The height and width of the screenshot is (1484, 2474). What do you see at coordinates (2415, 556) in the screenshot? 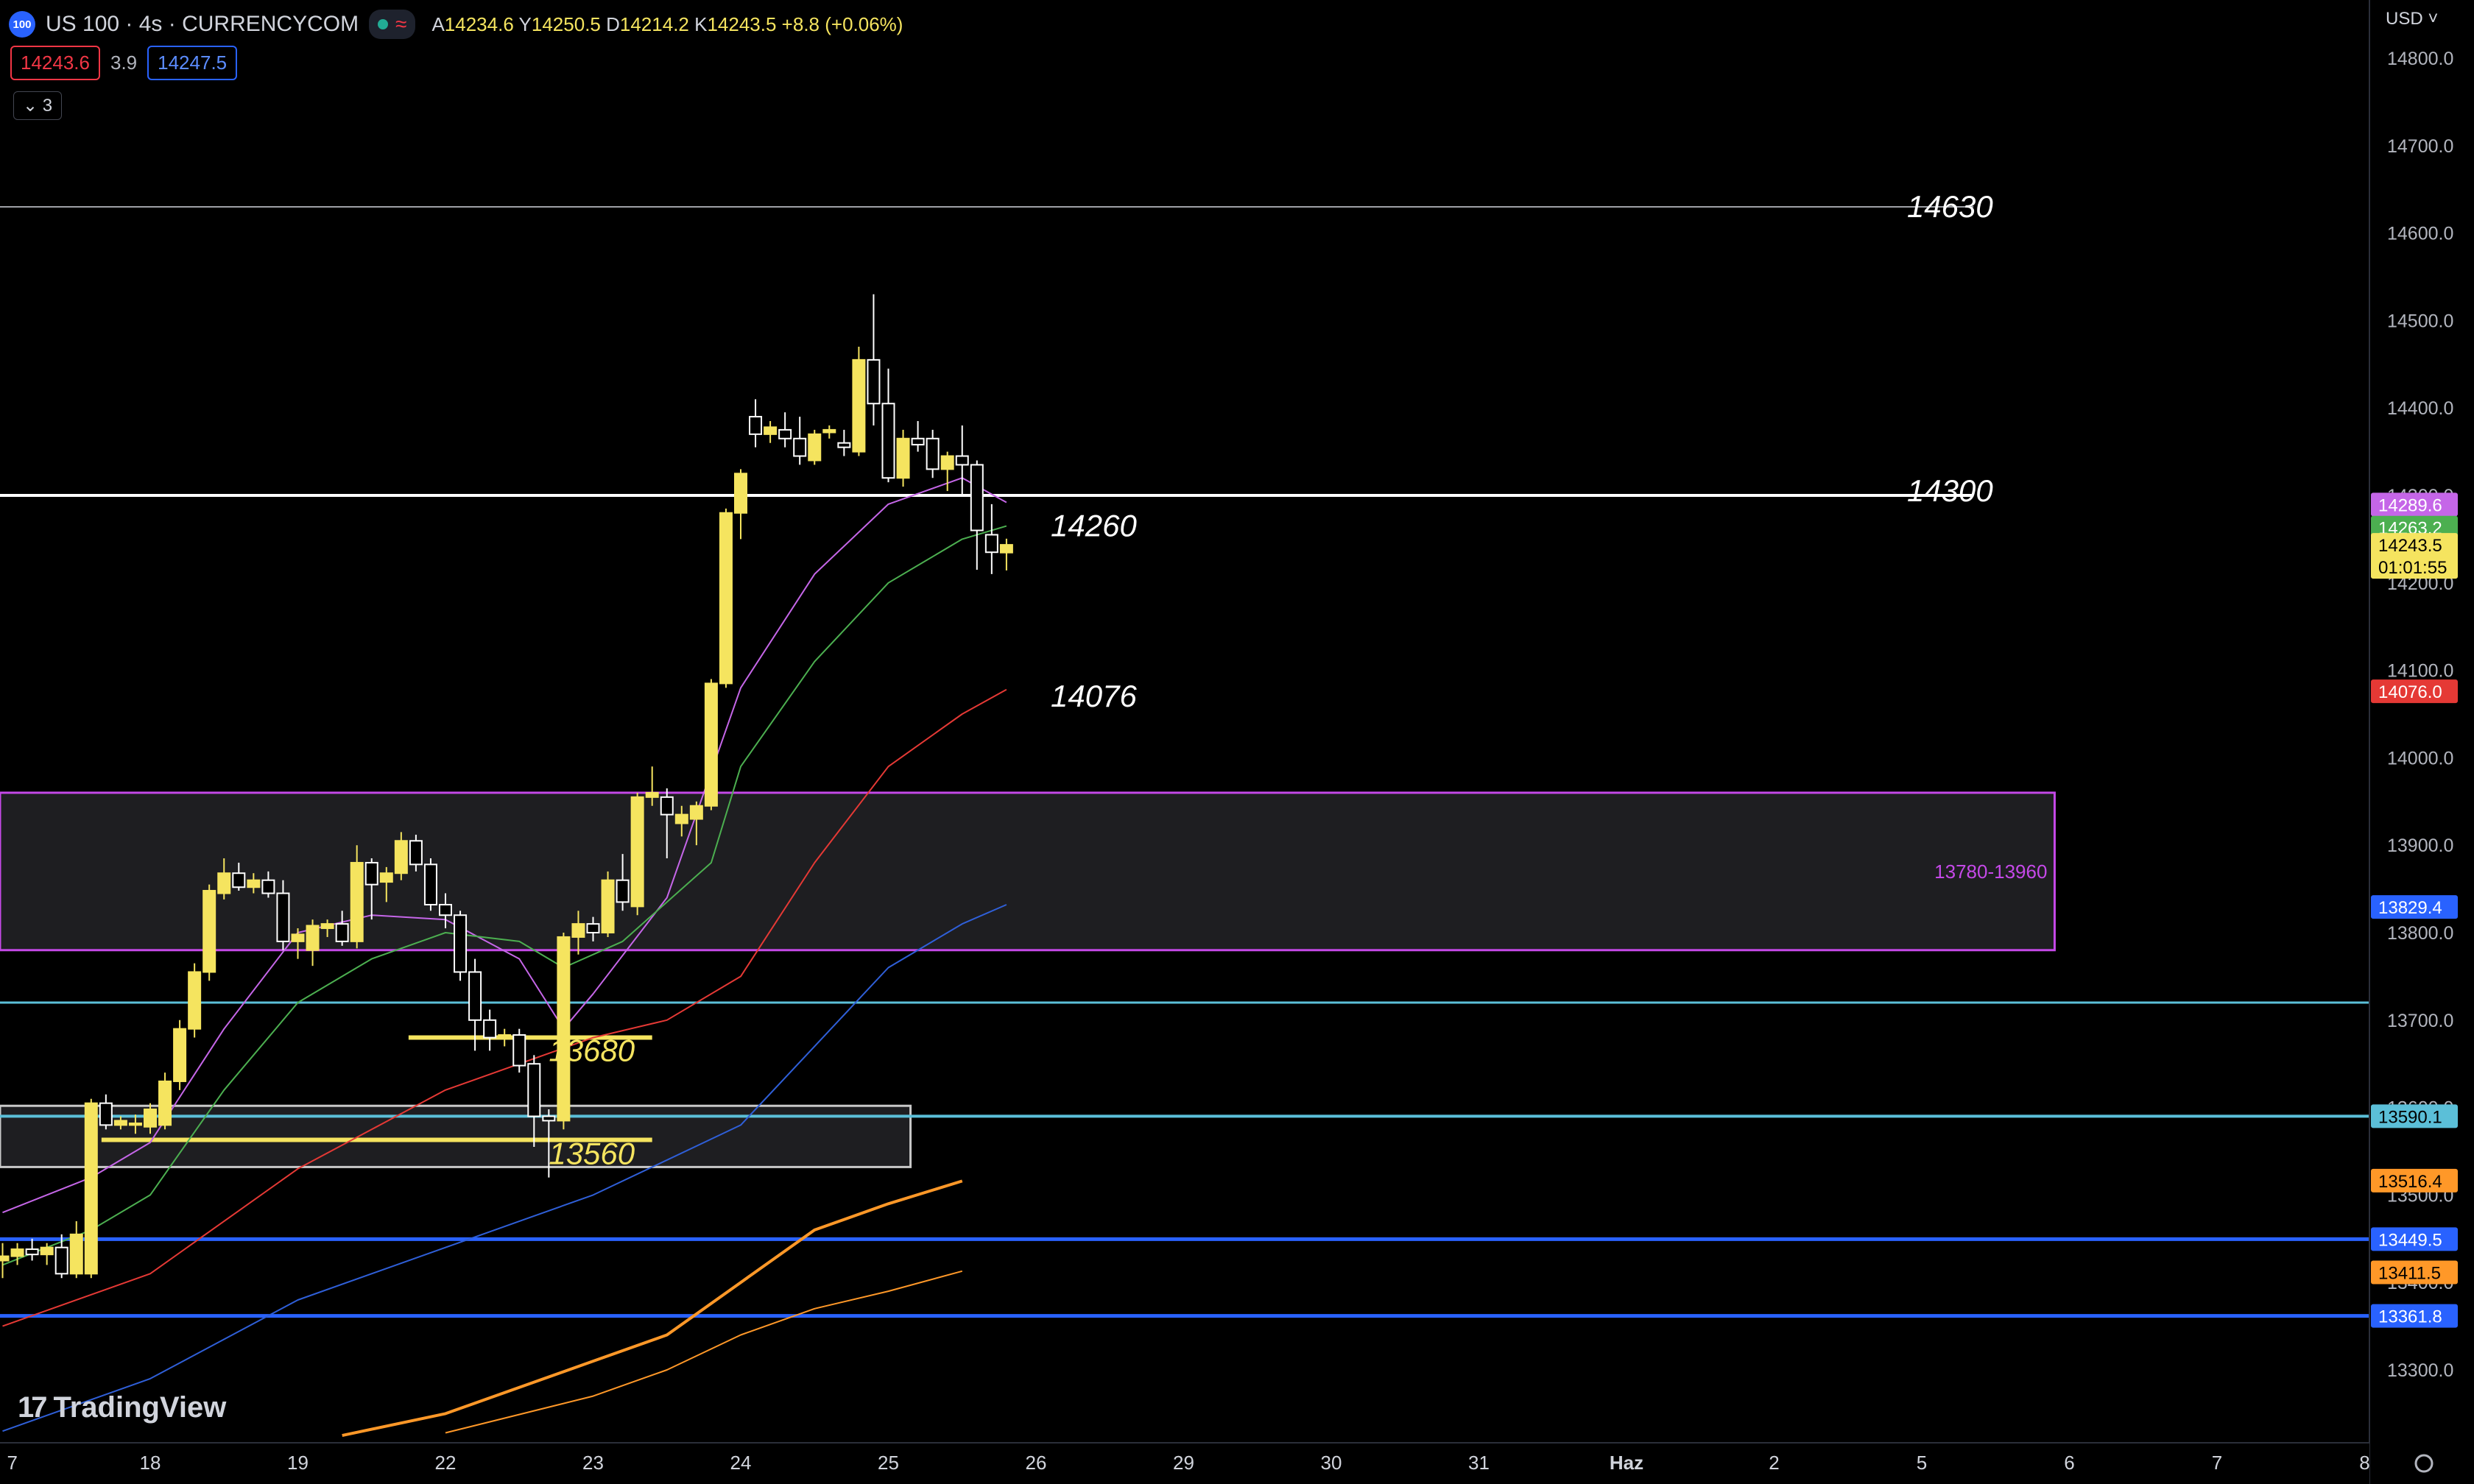
I see `price-tag: 14243.501:01:55` at bounding box center [2415, 556].